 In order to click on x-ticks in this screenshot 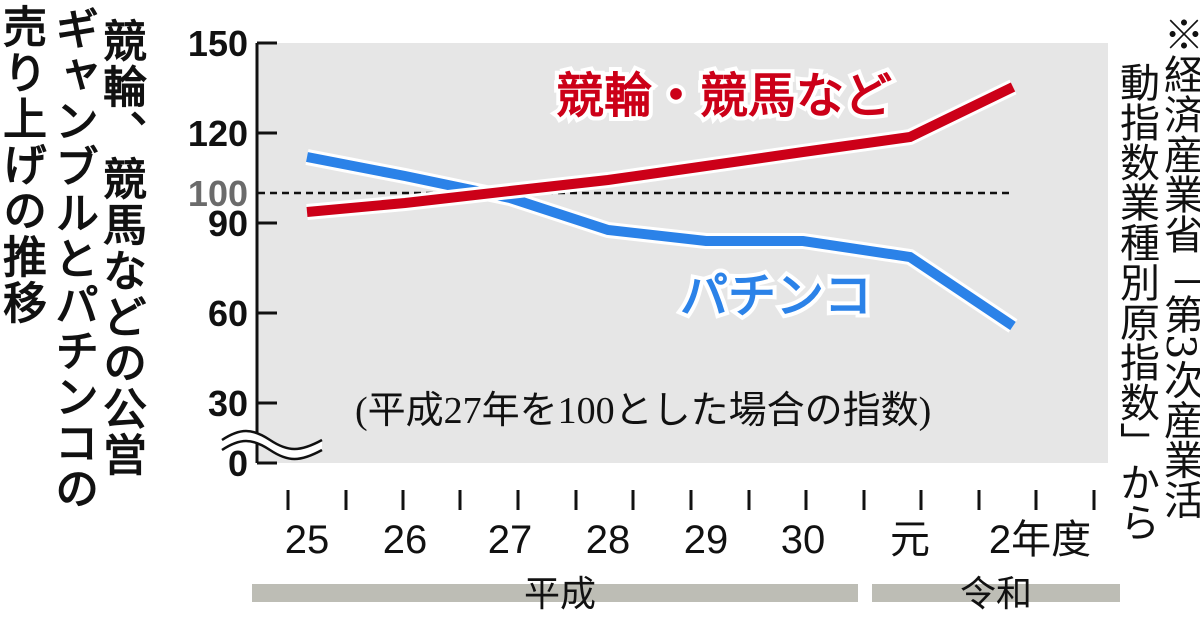, I will do `click(691, 500)`.